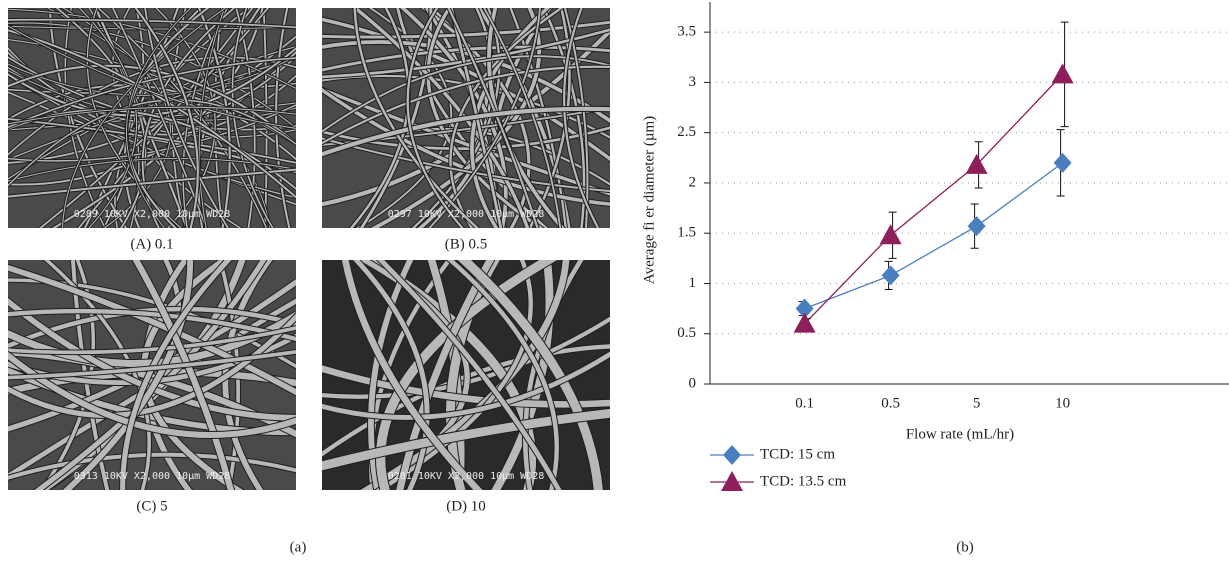 The width and height of the screenshot is (1229, 565). Describe the element at coordinates (797, 454) in the screenshot. I see `legend-label: TCD: 15 cm` at that location.